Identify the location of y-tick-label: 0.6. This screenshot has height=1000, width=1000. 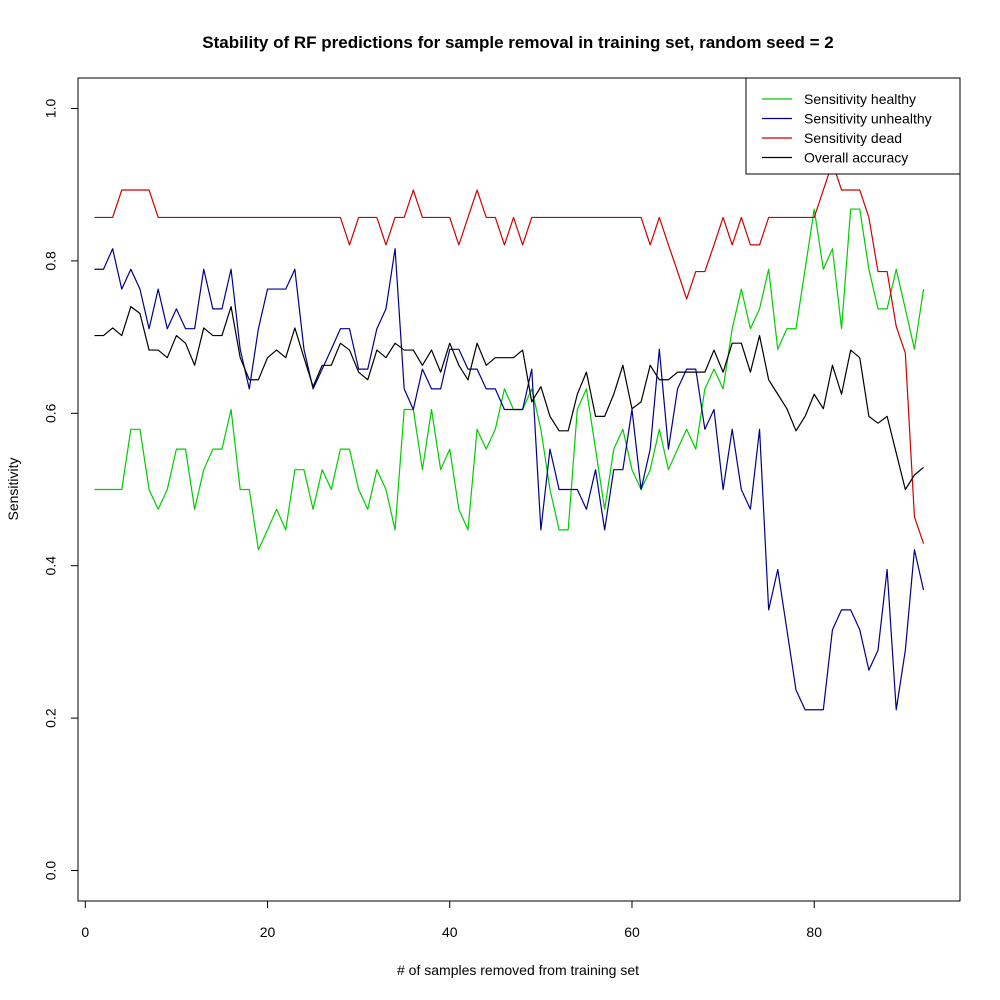
(51, 413).